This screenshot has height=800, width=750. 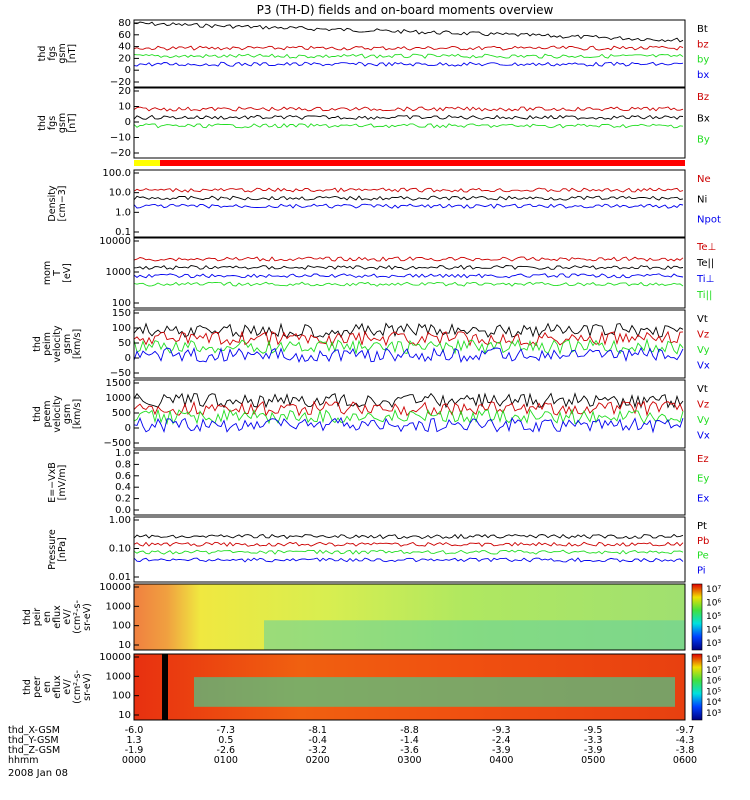 What do you see at coordinates (378, 482) in the screenshot?
I see `panel-7: 1.00.80.60.40.20.0 E=−VxB [mV/m] Ez Ey Ex` at bounding box center [378, 482].